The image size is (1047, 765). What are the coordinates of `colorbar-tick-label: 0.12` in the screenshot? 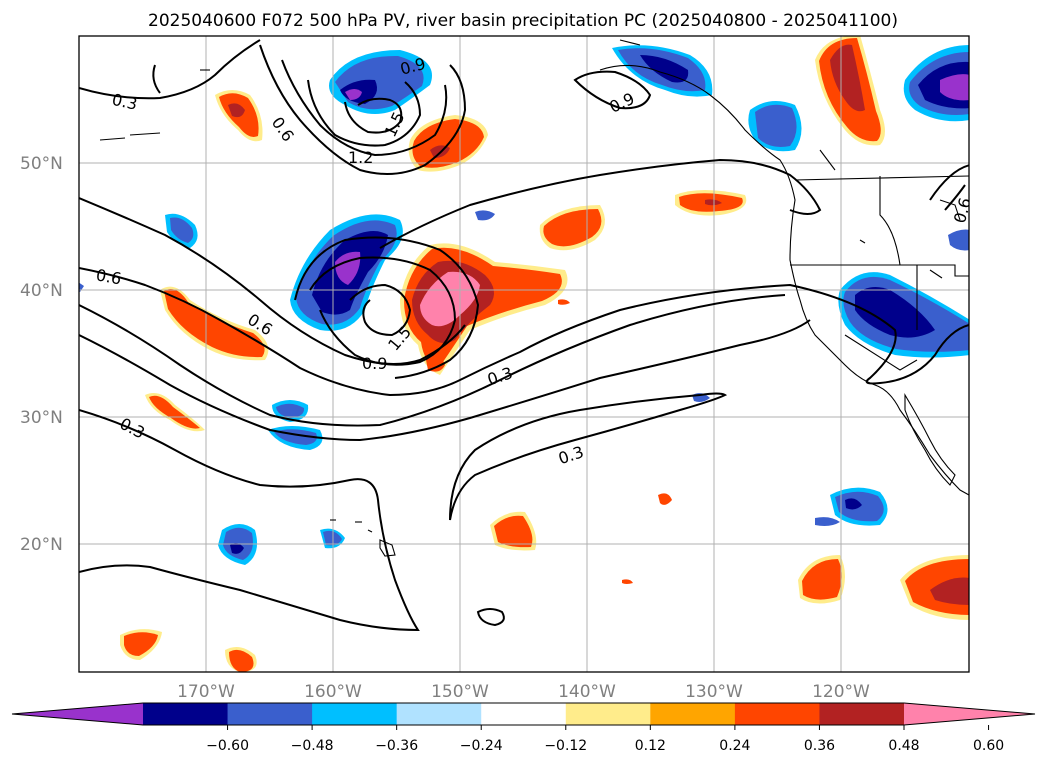 It's located at (650, 746).